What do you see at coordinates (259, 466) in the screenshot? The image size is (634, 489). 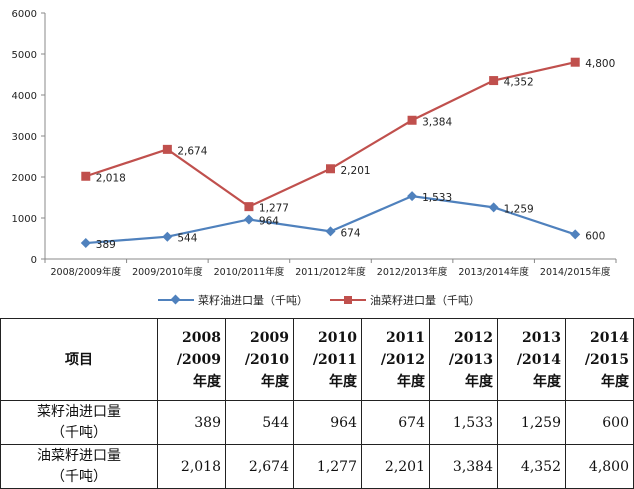 I see `table-cell: 2,674` at bounding box center [259, 466].